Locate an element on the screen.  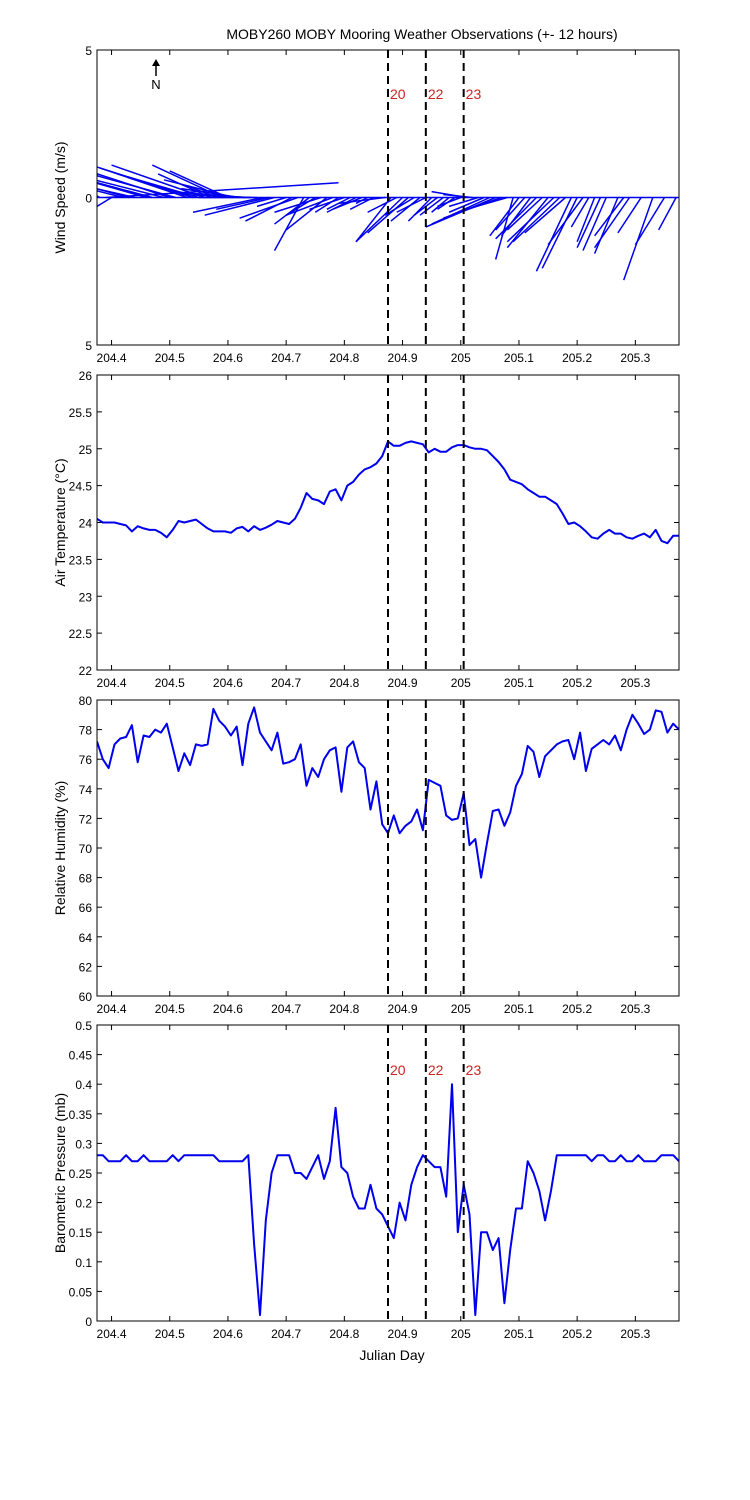
y-tick-label: 25.5 is located at coordinates (81, 413).